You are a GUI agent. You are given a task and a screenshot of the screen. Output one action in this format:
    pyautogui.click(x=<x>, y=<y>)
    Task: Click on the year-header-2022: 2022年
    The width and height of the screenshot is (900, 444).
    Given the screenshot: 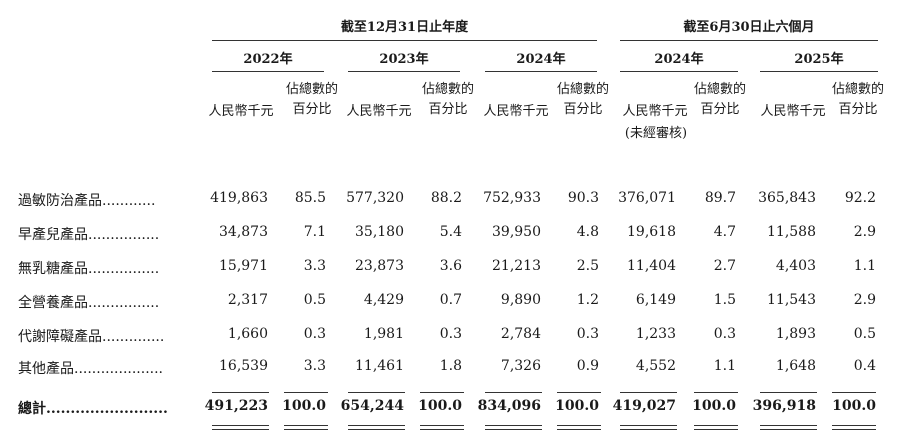 What is the action you would take?
    pyautogui.click(x=268, y=59)
    